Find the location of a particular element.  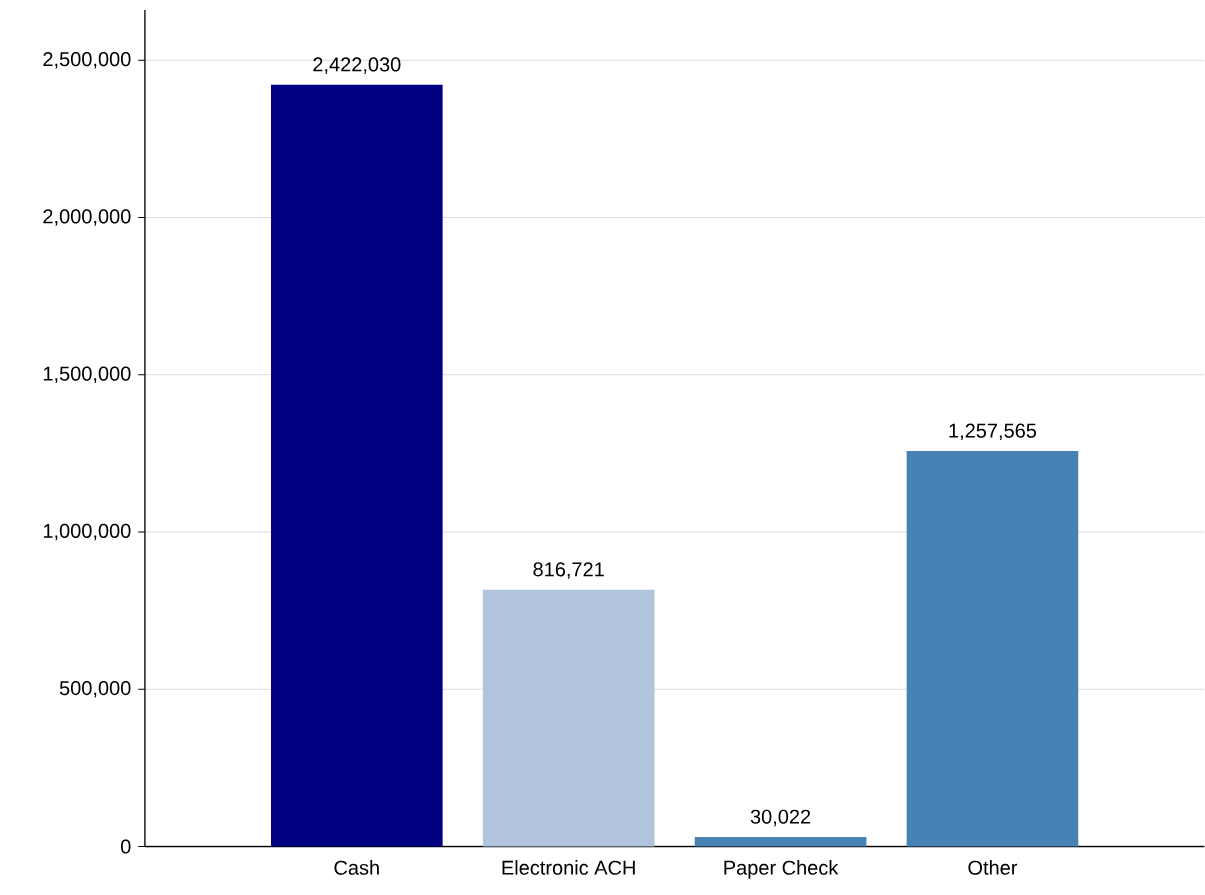

data-label: 2,422,030 is located at coordinates (357, 66).